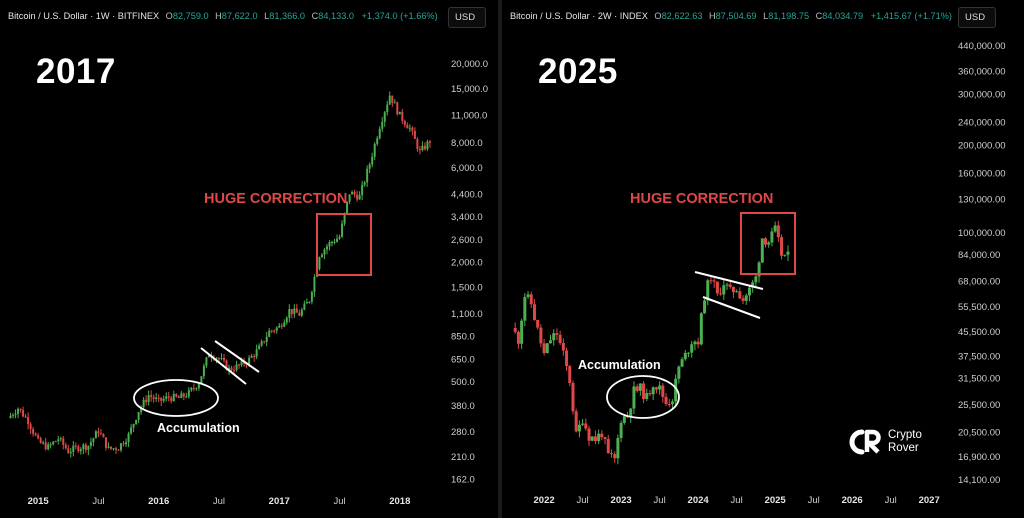  I want to click on price-tick-label: 2,000.0, so click(467, 263).